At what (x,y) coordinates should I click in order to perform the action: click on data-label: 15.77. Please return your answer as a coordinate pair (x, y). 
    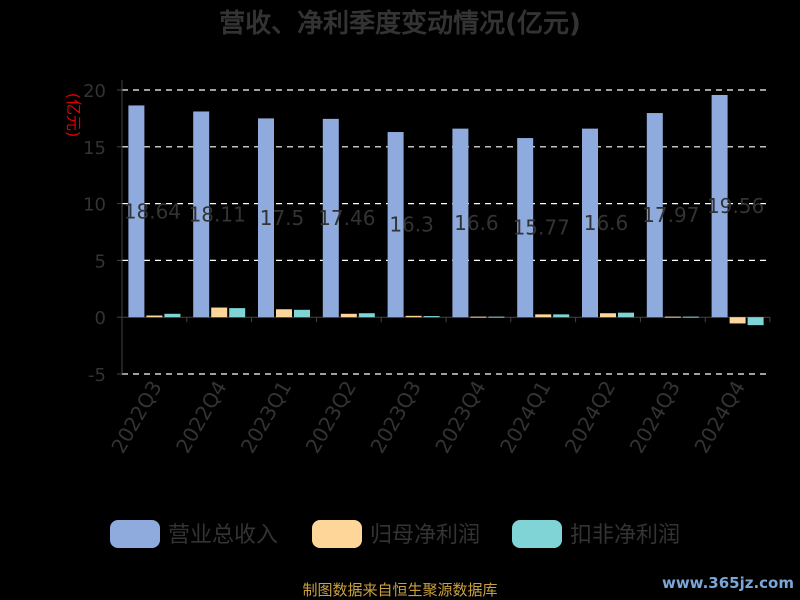
    Looking at the image, I should click on (541, 228).